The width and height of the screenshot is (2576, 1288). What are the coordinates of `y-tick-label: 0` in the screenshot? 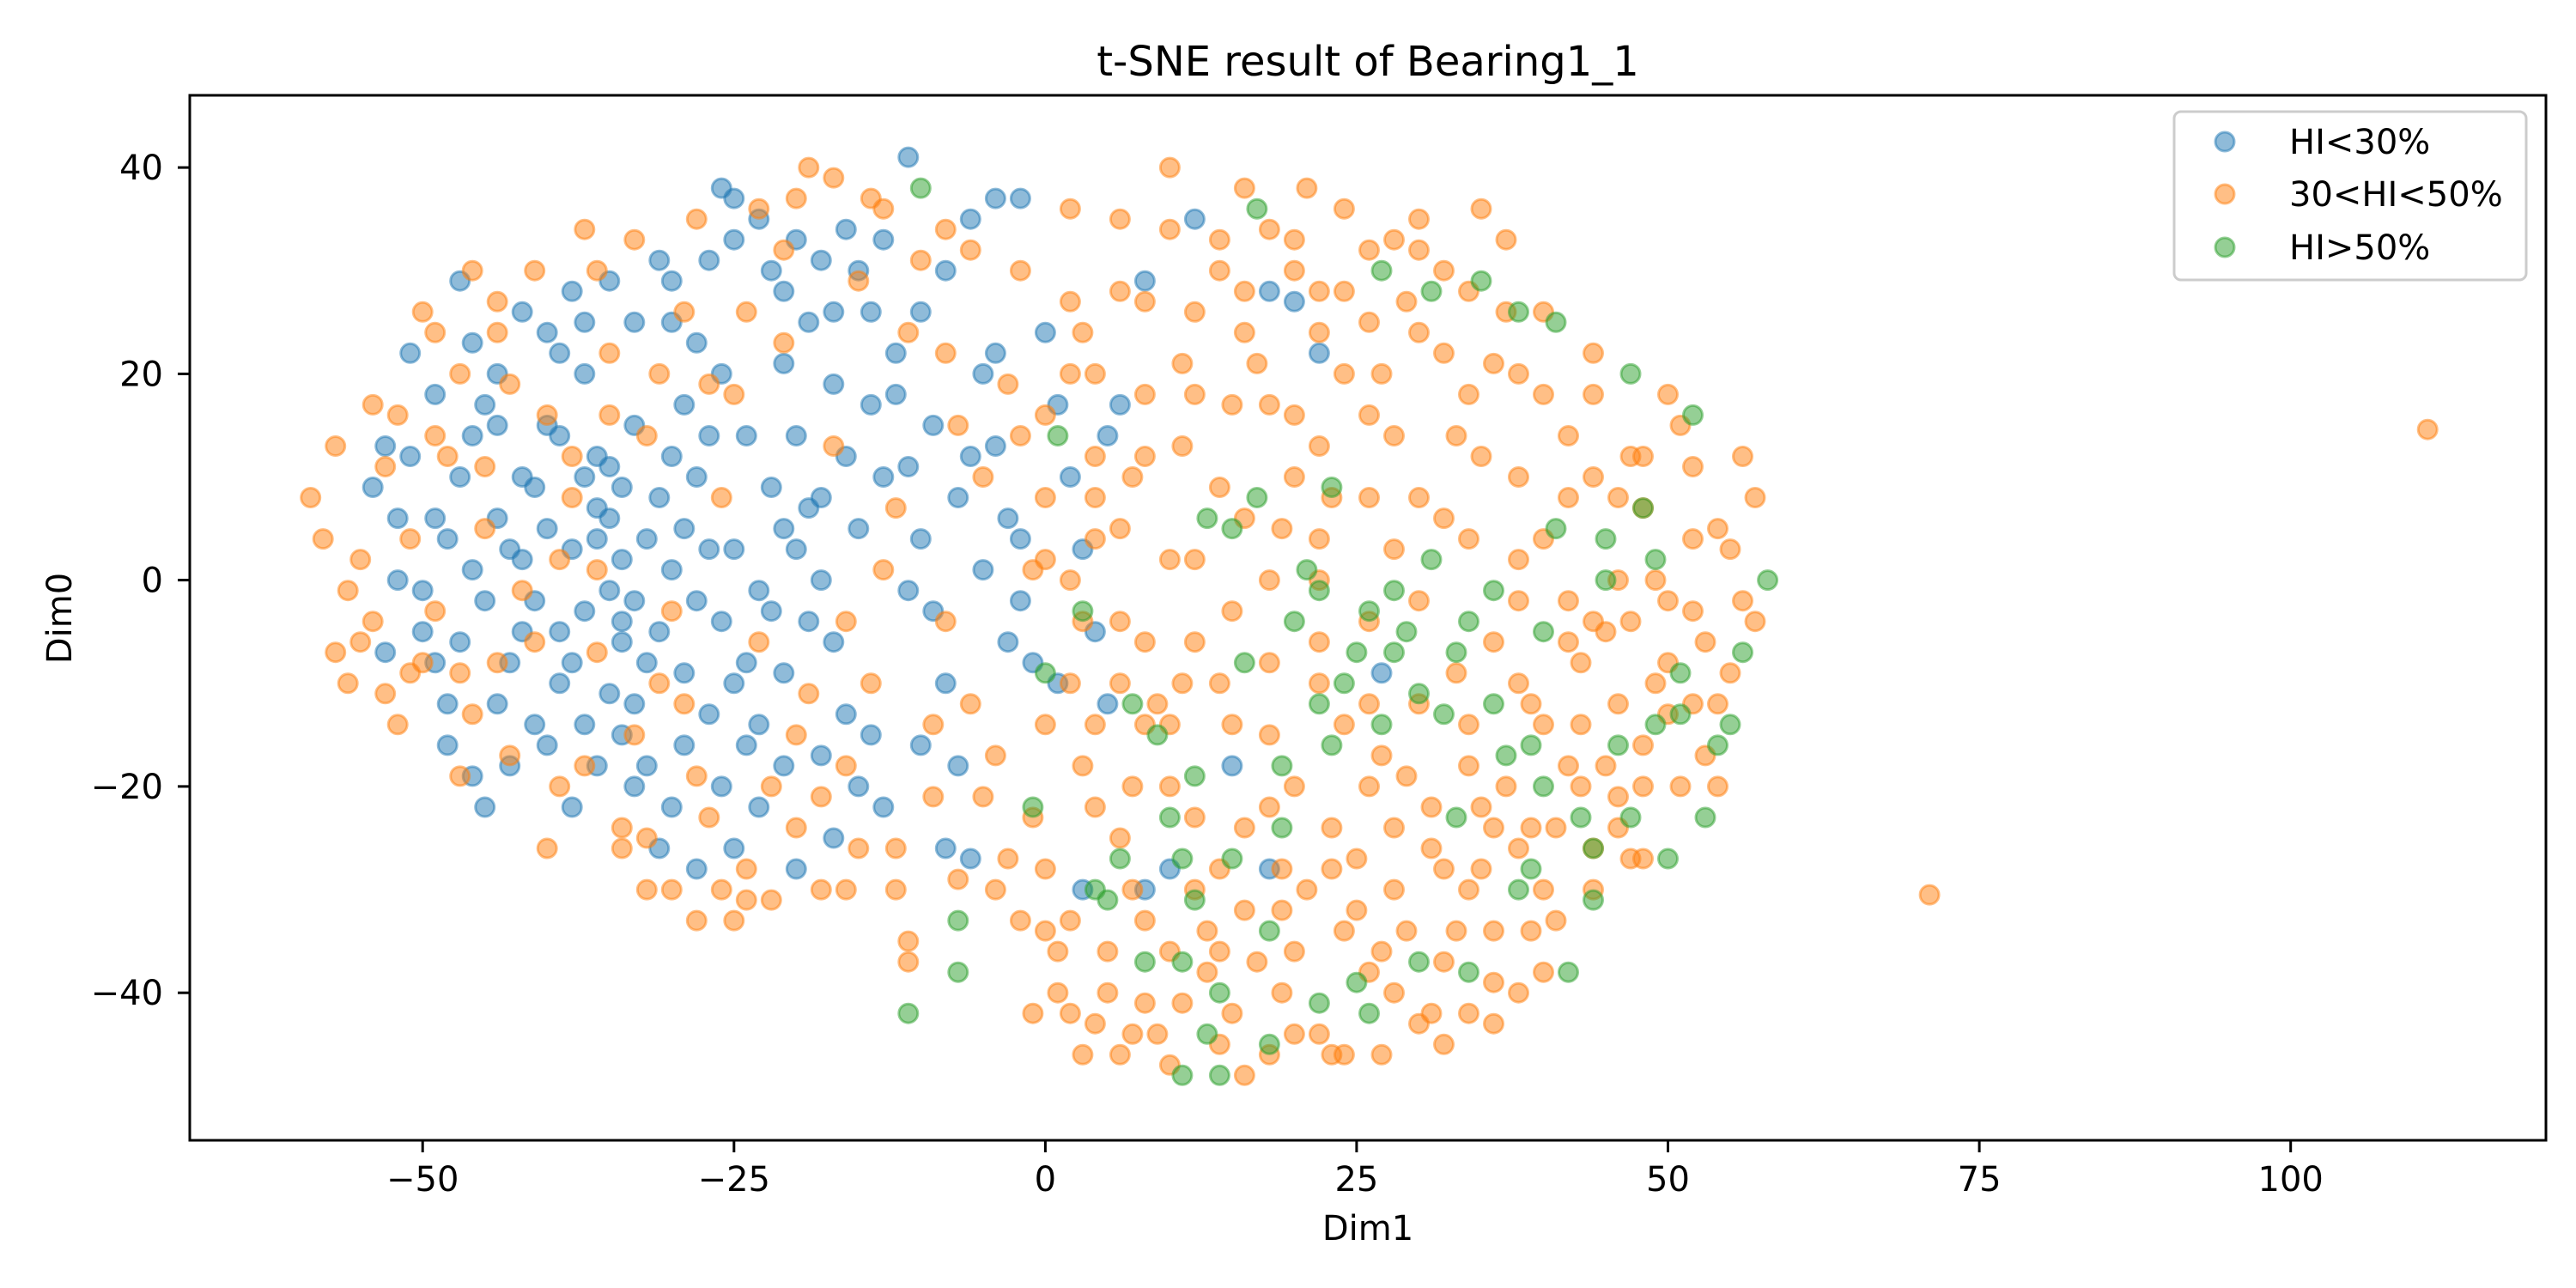 It's located at (153, 581).